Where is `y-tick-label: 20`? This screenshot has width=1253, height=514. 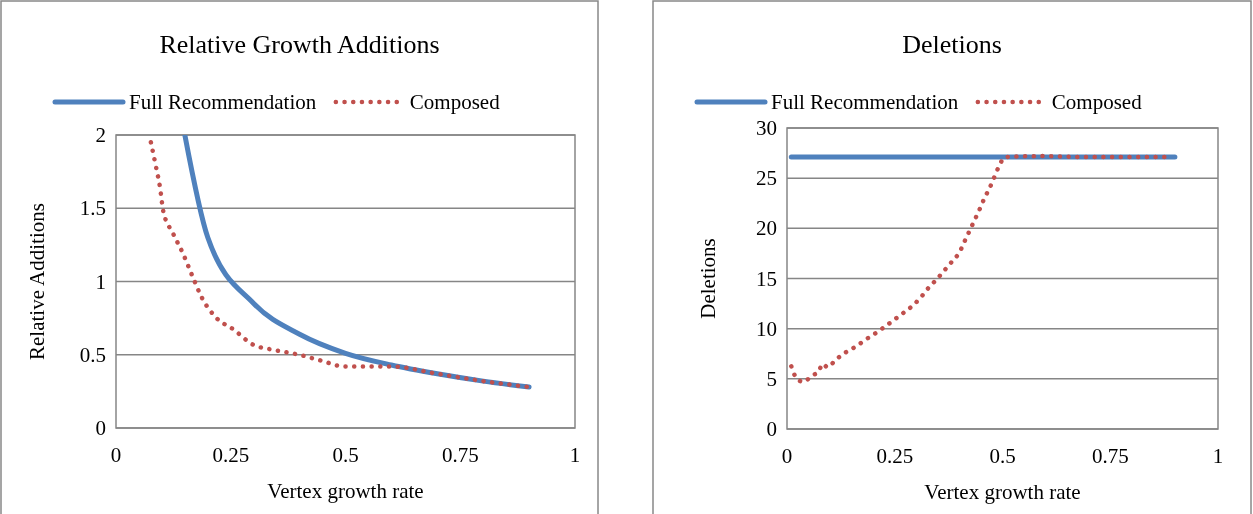
y-tick-label: 20 is located at coordinates (766, 228).